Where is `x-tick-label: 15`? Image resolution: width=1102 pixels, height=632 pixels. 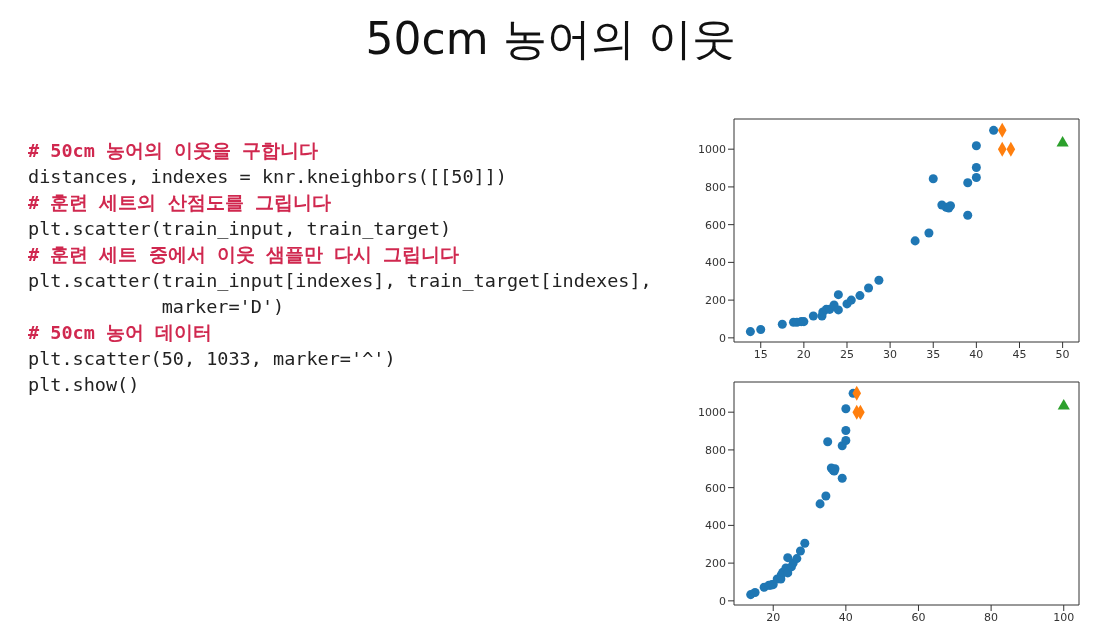 x-tick-label: 15 is located at coordinates (760, 354).